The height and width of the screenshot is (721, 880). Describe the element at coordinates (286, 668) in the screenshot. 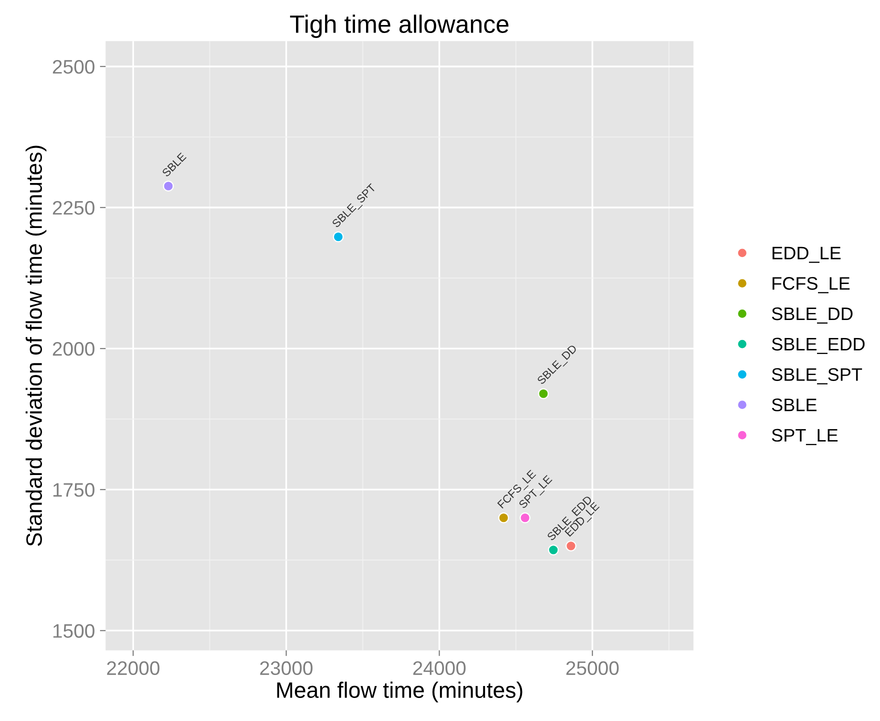

I see `x-tick-label: 23000` at that location.